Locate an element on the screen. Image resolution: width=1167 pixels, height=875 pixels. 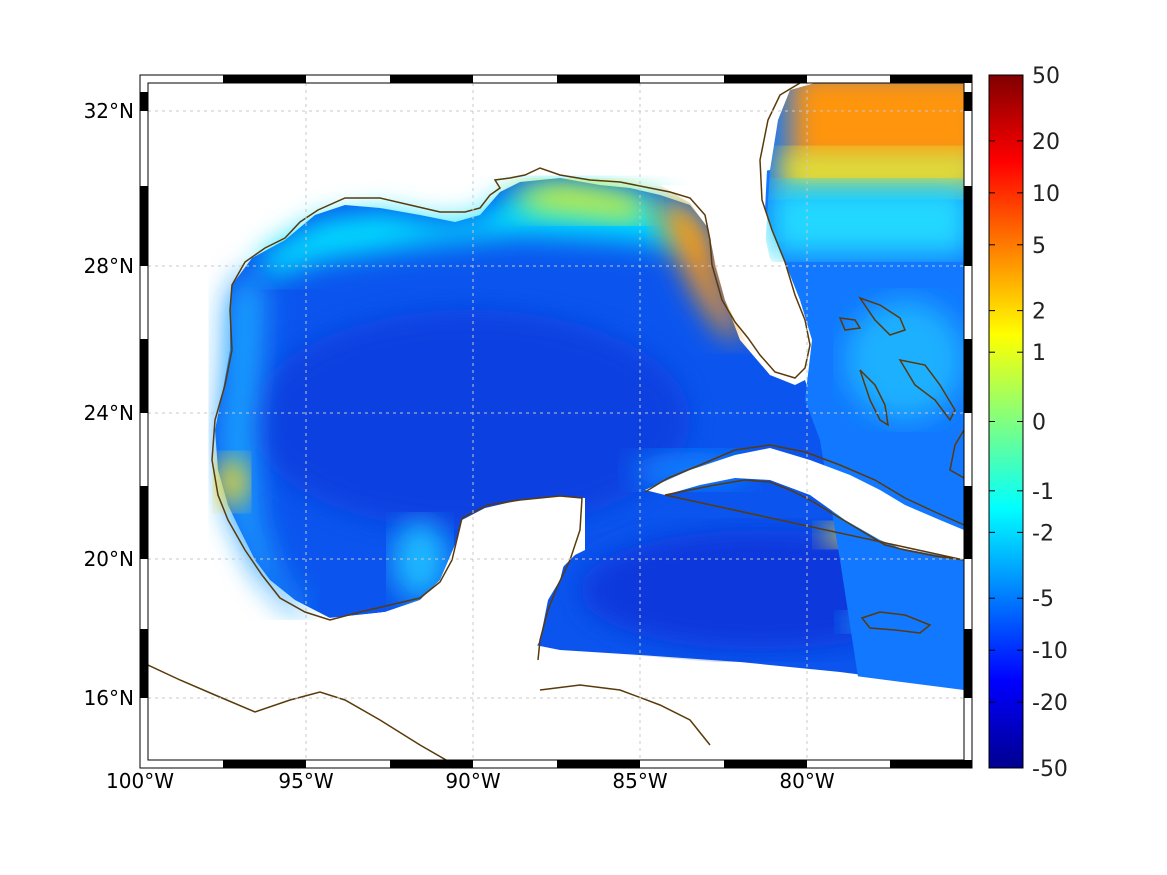
cuba-coastline is located at coordinates (804, 502).